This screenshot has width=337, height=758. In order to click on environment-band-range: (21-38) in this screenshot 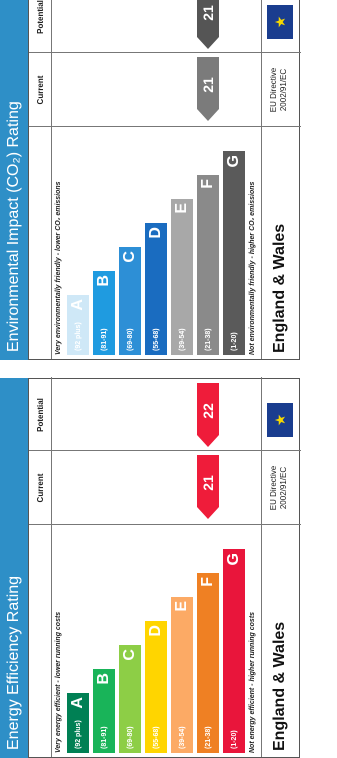, I will do `click(208, 339)`.